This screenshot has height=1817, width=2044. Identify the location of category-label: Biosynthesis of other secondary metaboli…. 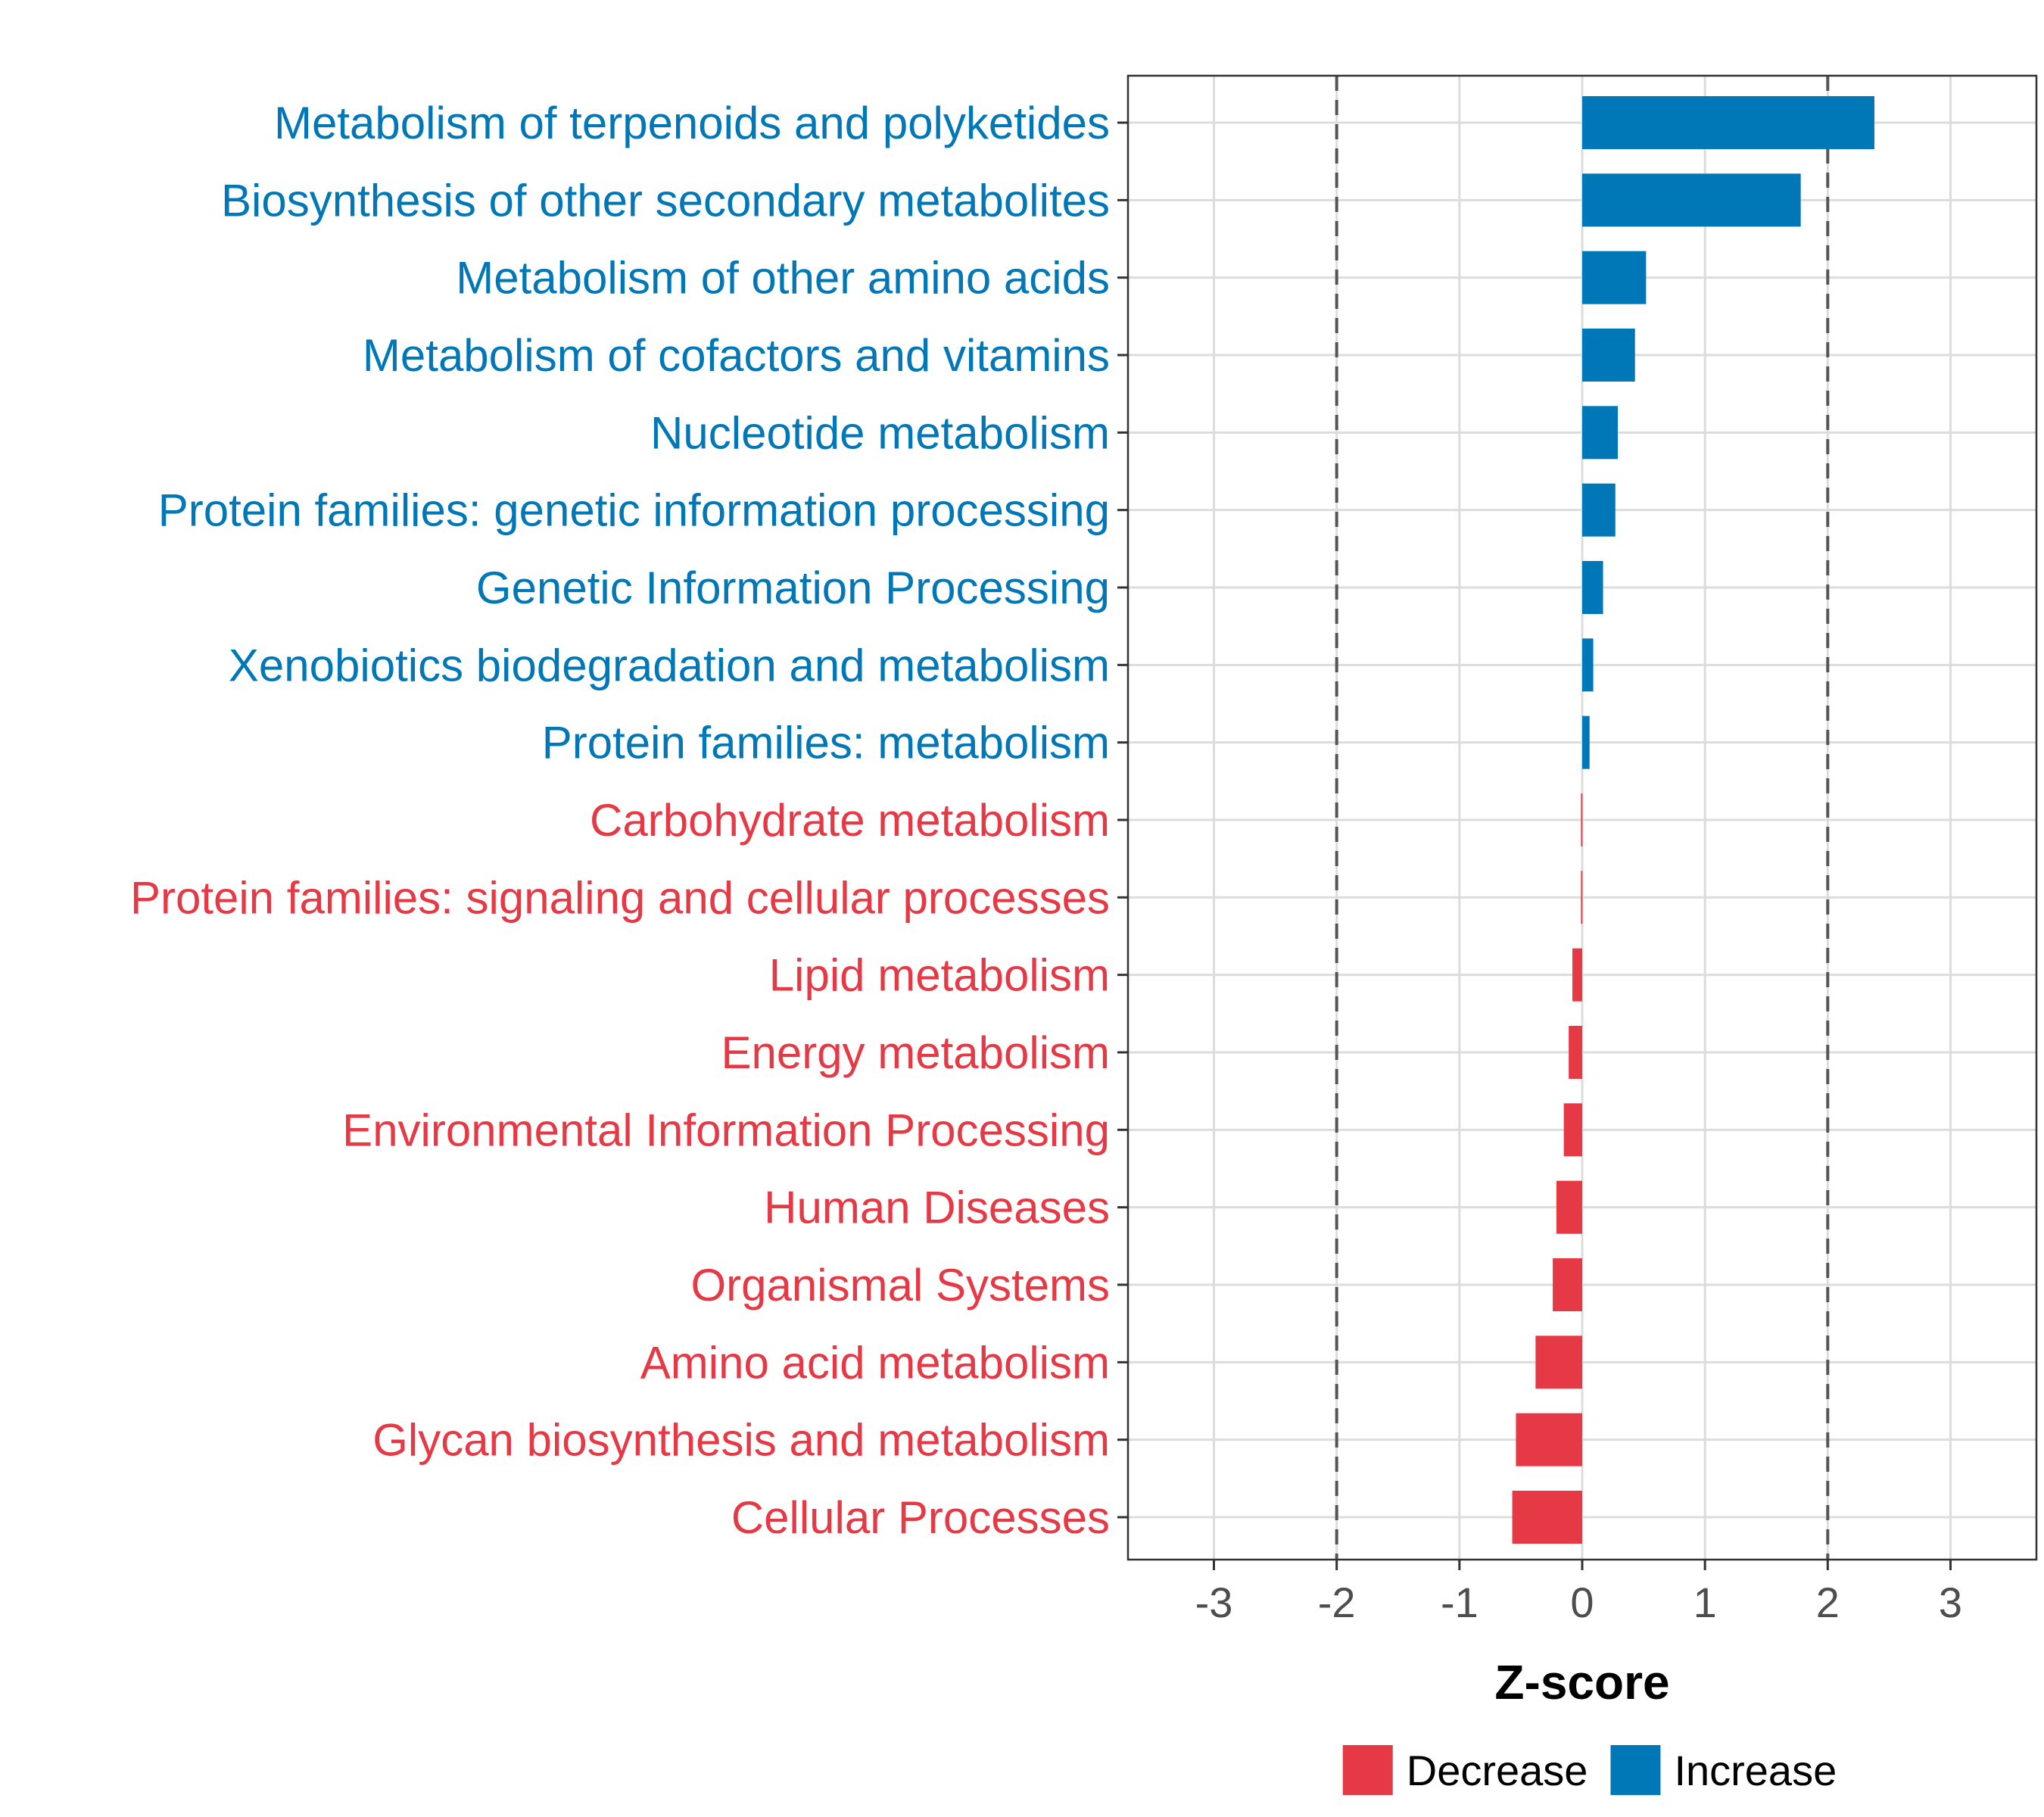
(665, 200).